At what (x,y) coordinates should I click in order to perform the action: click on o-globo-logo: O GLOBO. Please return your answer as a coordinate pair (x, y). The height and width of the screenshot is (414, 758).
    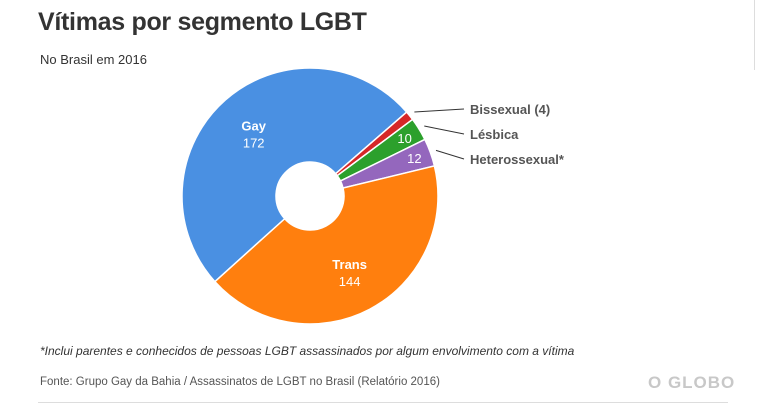
    Looking at the image, I should click on (692, 382).